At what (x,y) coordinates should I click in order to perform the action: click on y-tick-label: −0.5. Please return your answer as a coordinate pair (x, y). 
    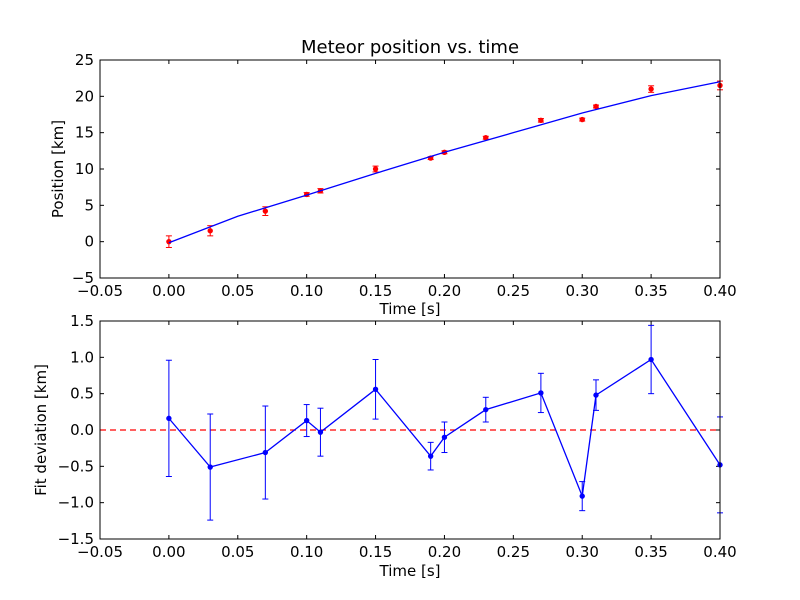
    Looking at the image, I should click on (76, 466).